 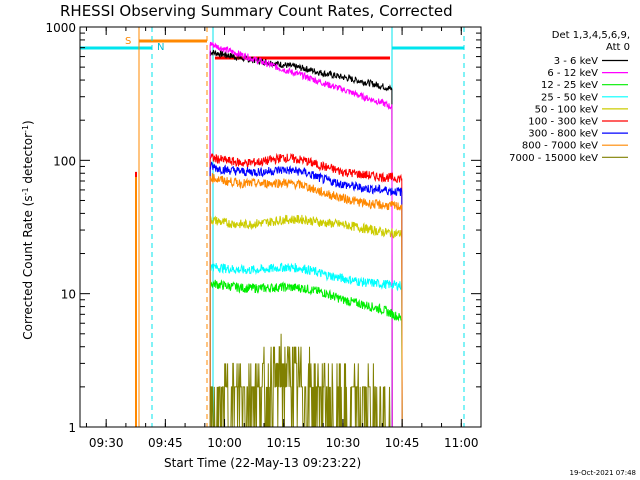 I want to click on legend-label: 25 - 50 keV, so click(x=569, y=97).